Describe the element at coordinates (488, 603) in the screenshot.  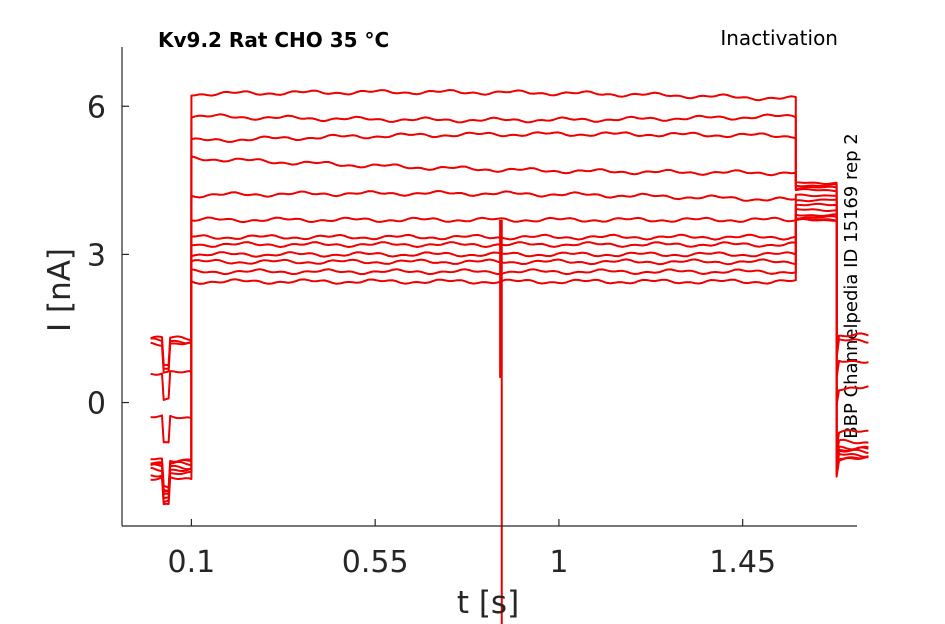
I see `x-axis-label: t [s]` at that location.